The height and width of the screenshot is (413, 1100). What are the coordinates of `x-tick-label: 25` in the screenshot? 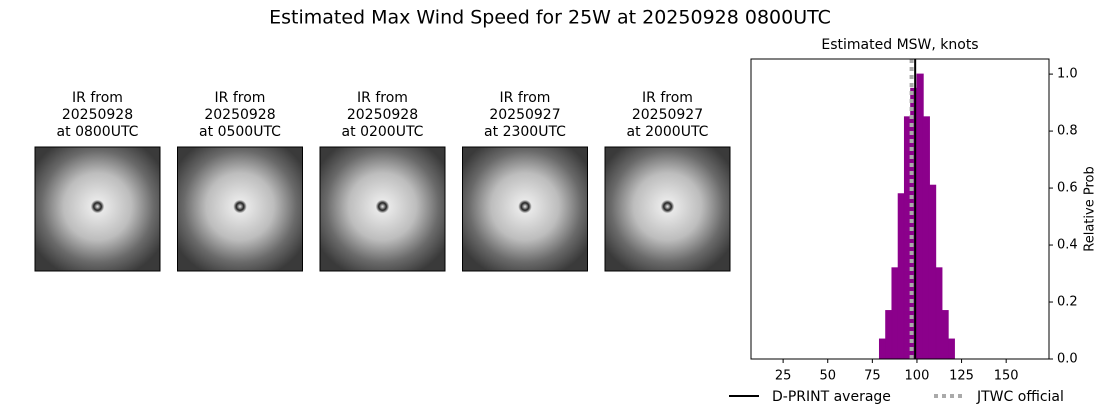 It's located at (783, 376).